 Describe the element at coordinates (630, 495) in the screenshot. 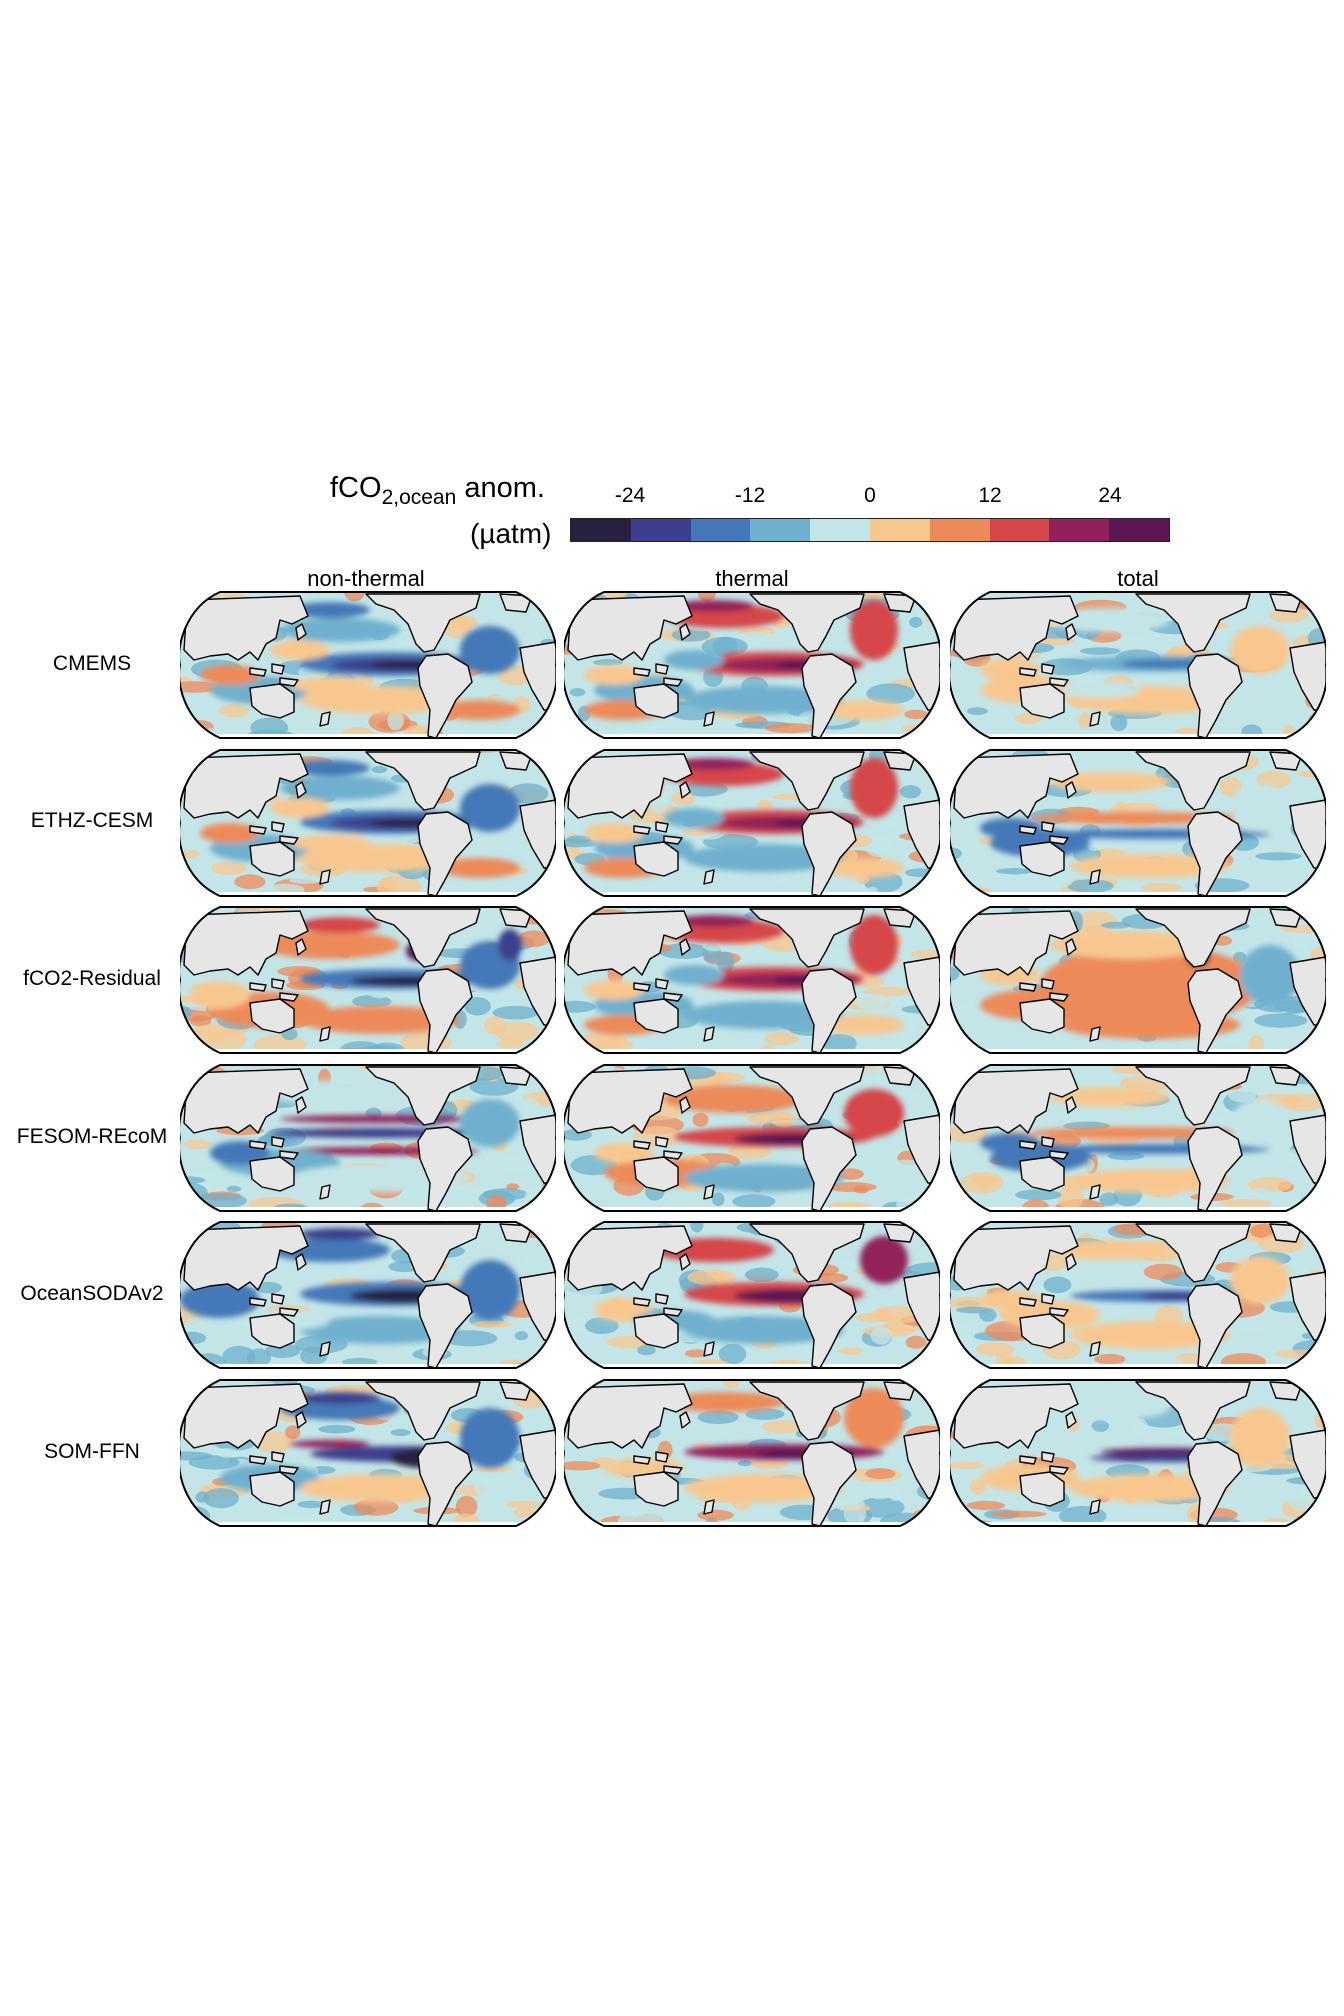

I see `colorbar-tick-label: -24` at that location.